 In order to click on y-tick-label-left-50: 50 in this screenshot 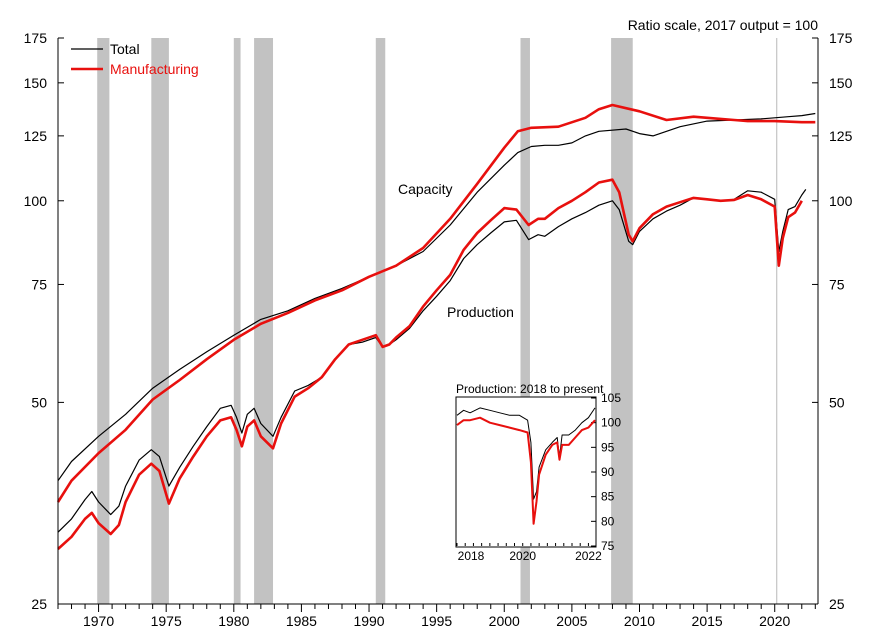, I will do `click(39, 402)`.